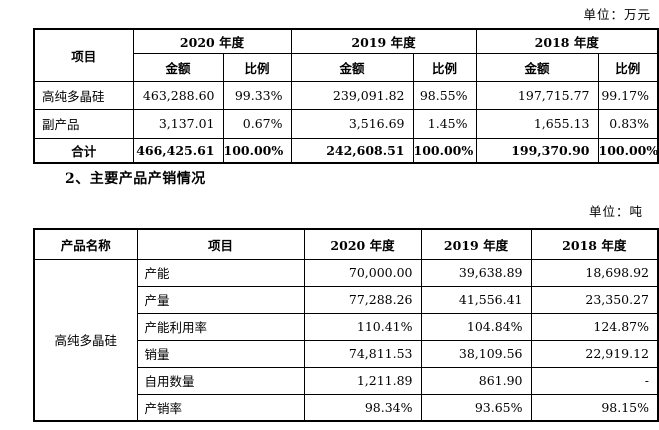  Describe the element at coordinates (628, 123) in the screenshot. I see `cell-ratio: 0.83%` at that location.